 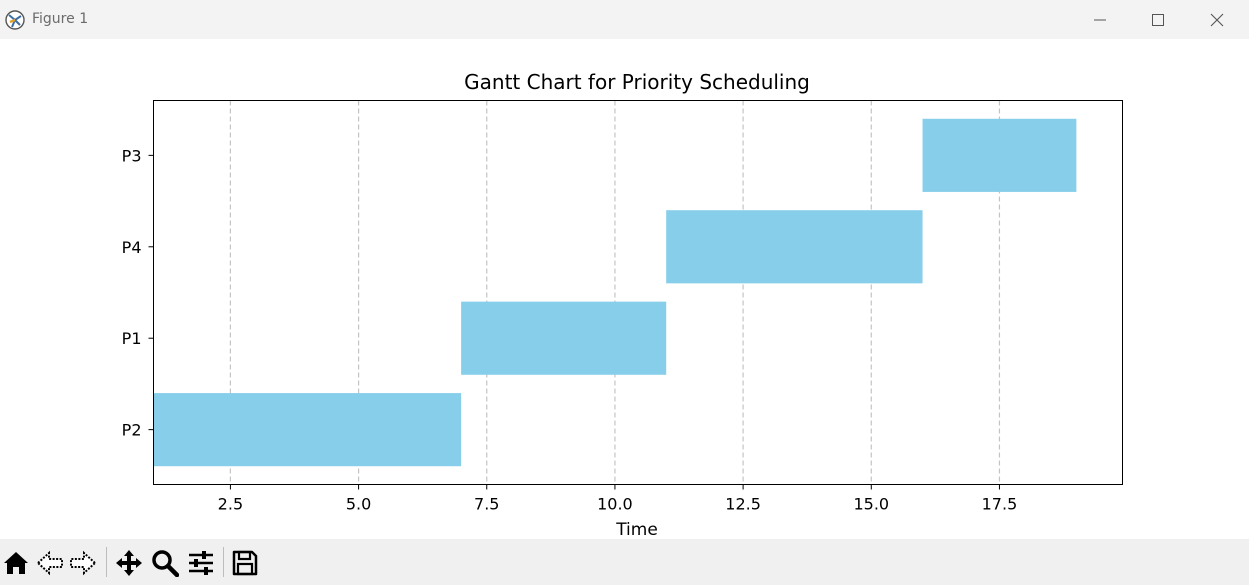 I want to click on title-bar: Figure 1, so click(x=624, y=19).